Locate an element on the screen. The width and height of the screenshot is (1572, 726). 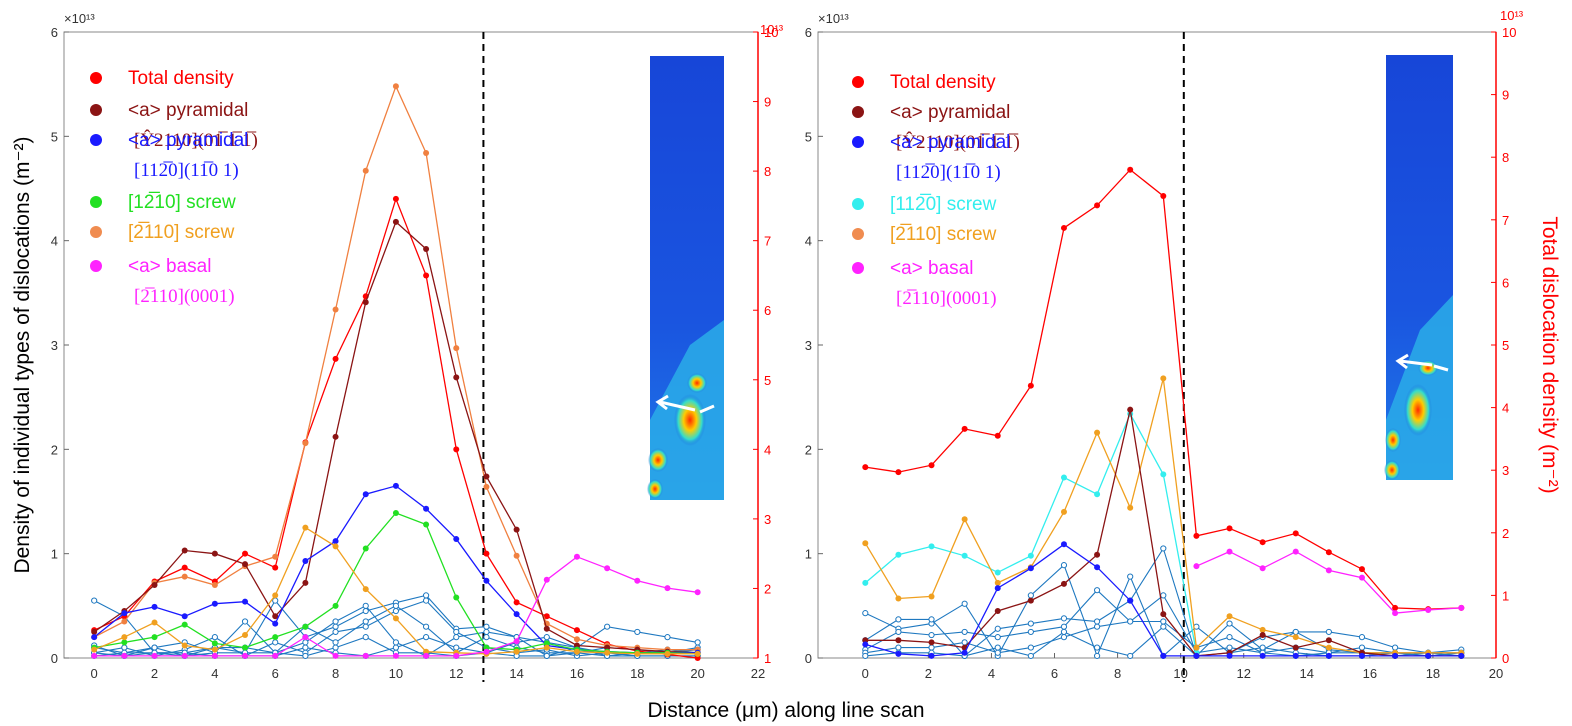
x-tick-label: 12 is located at coordinates (456, 673).